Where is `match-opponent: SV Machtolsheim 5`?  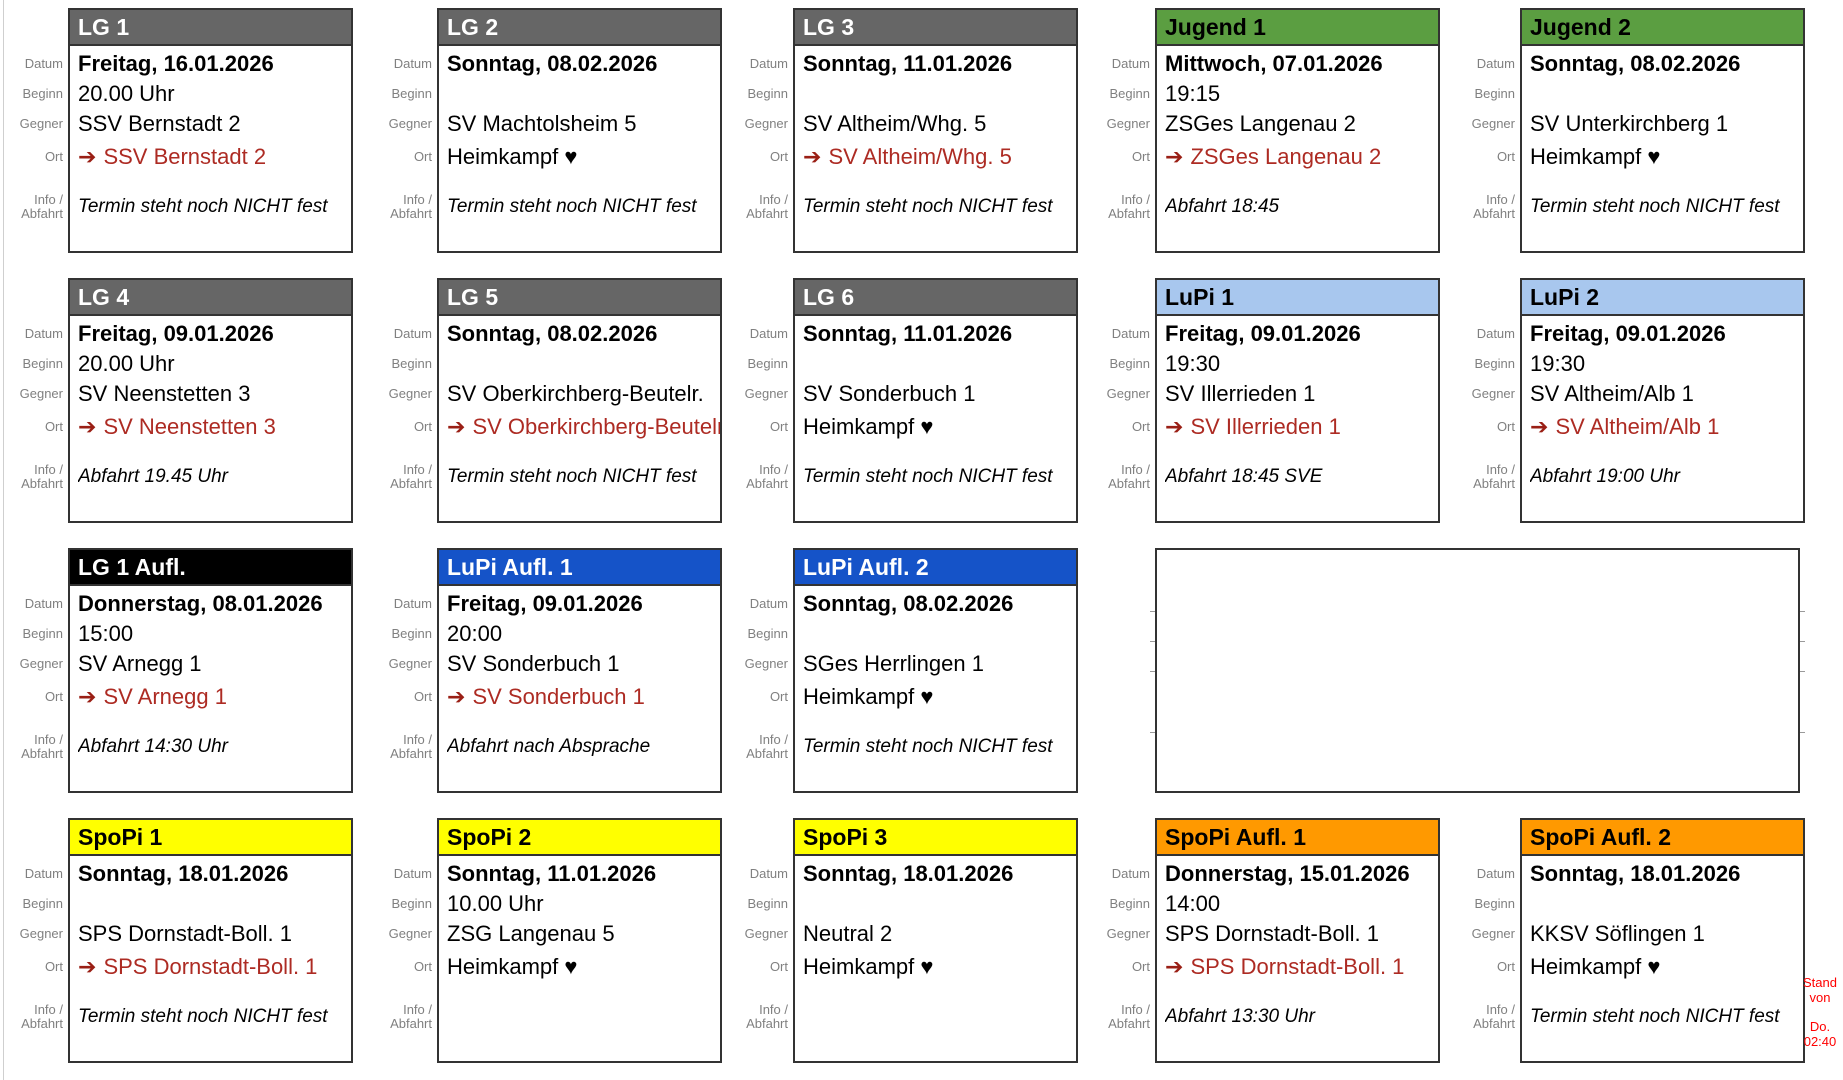
match-opponent: SV Machtolsheim 5 is located at coordinates (583, 124).